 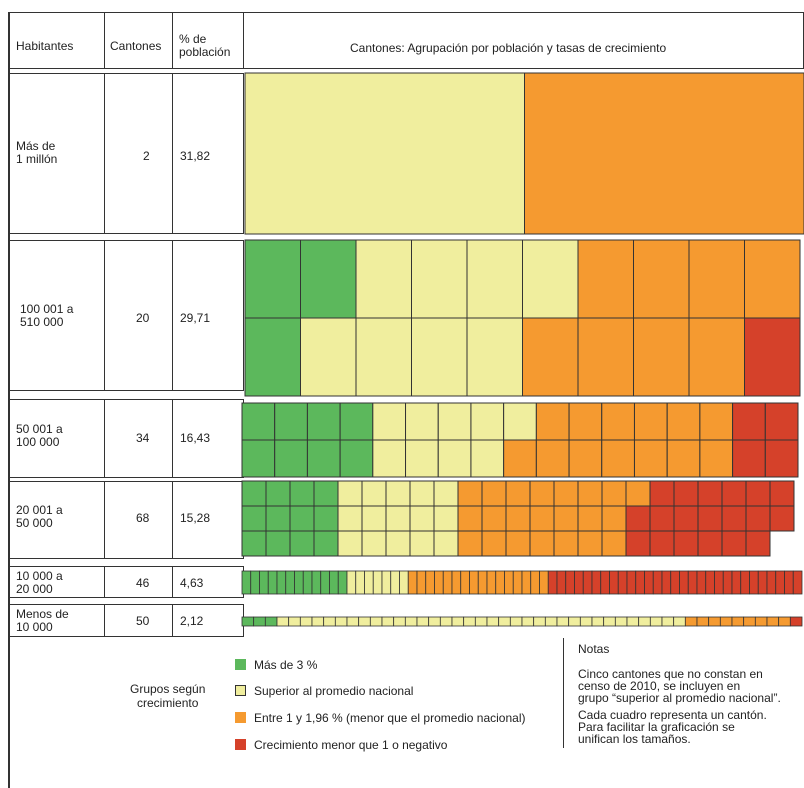 What do you see at coordinates (286, 665) in the screenshot?
I see `legend-label-green: Más de 3 %` at bounding box center [286, 665].